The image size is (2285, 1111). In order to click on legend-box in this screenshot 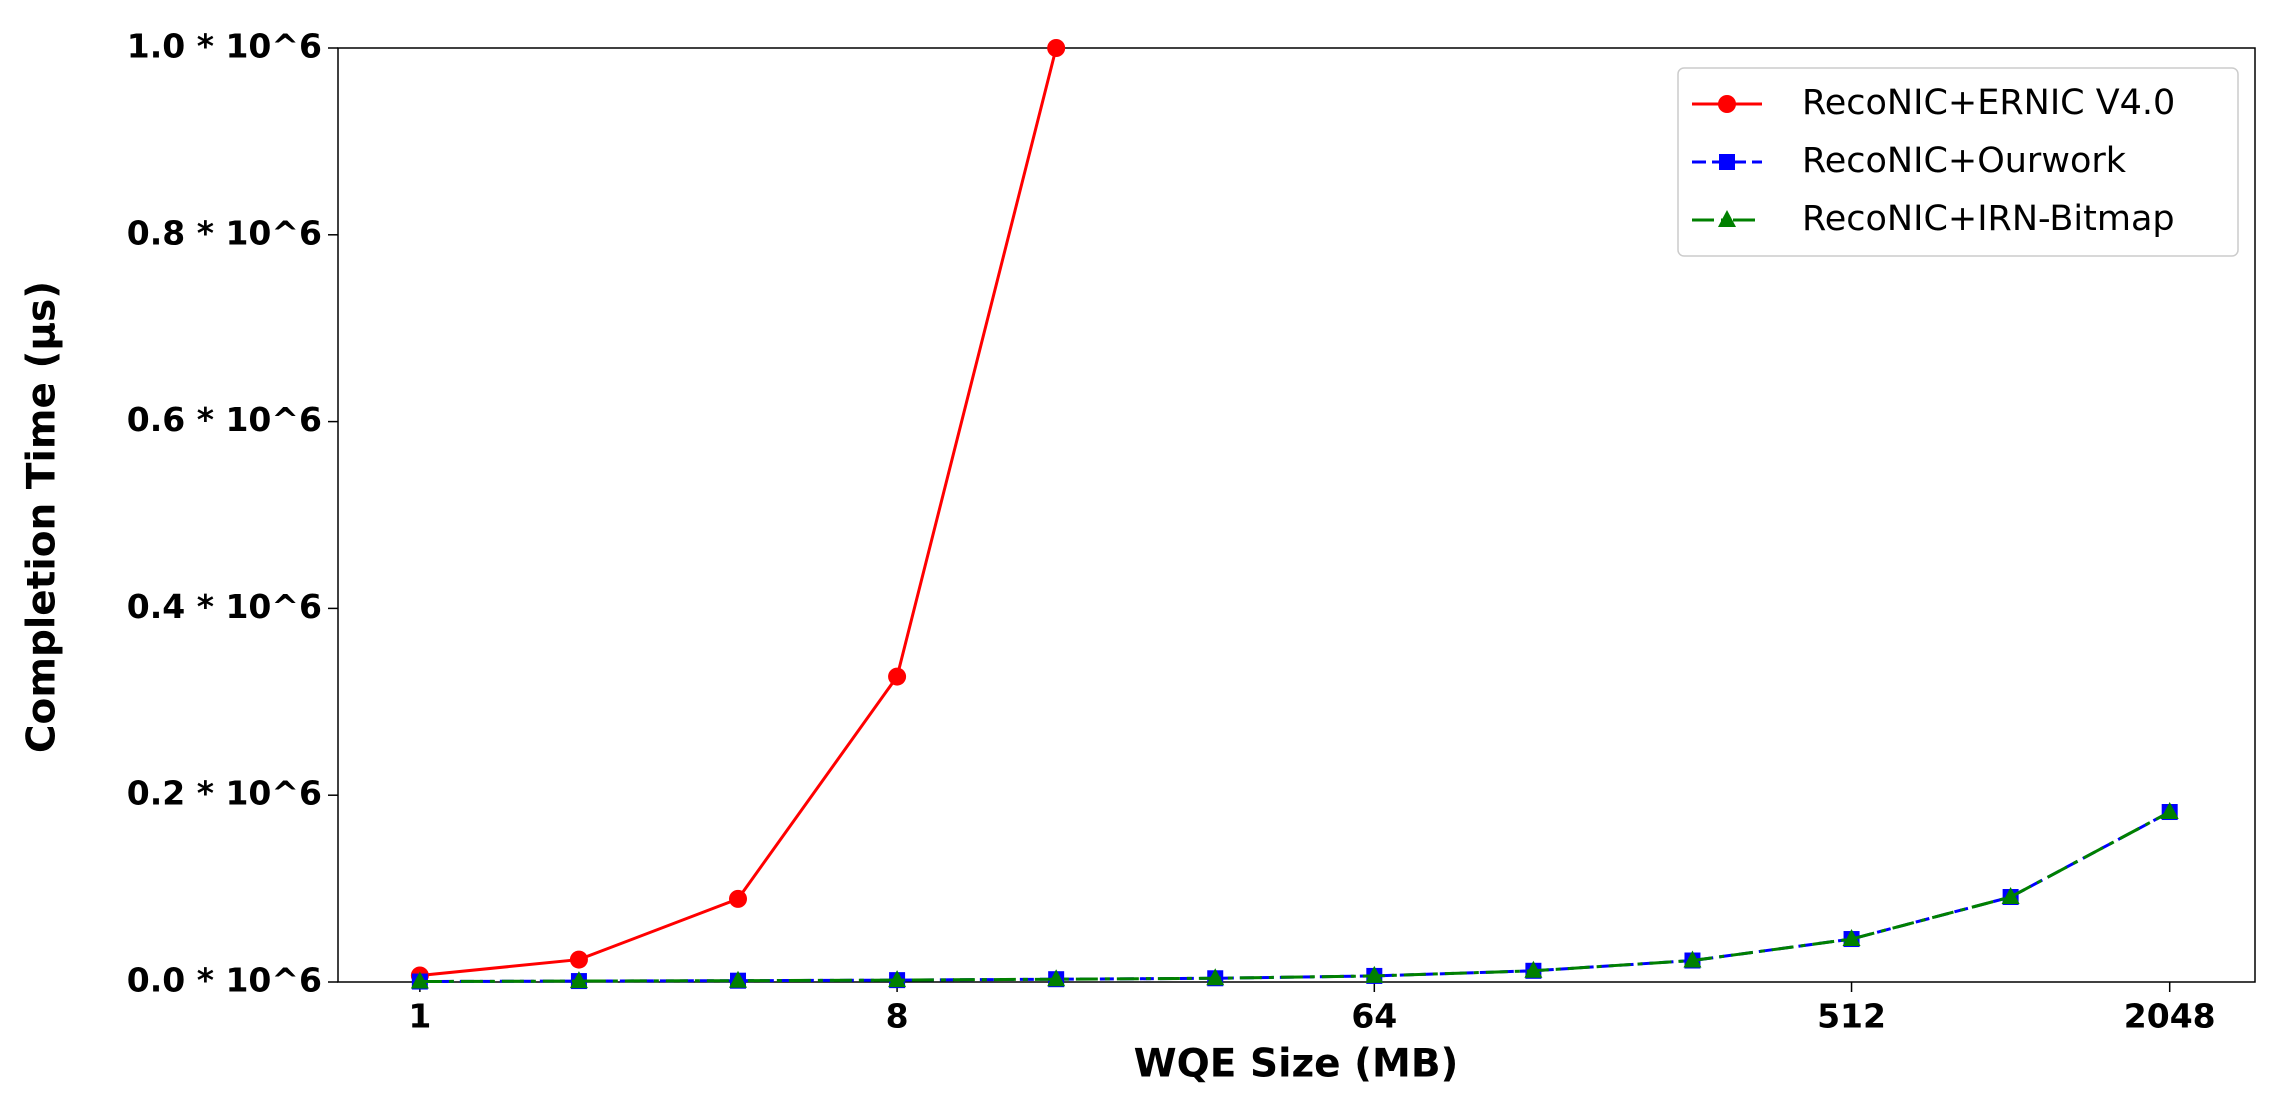, I will do `click(1958, 162)`.